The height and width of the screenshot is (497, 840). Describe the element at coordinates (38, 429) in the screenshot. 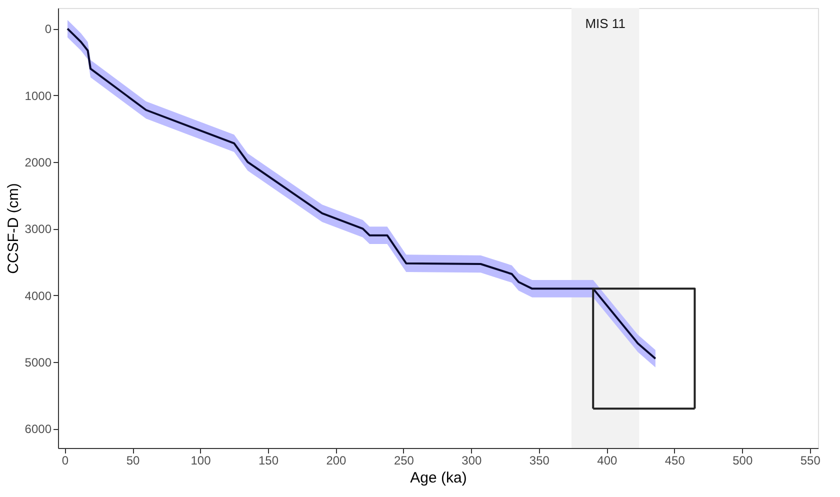

I see `y-tick-label: 6000` at that location.